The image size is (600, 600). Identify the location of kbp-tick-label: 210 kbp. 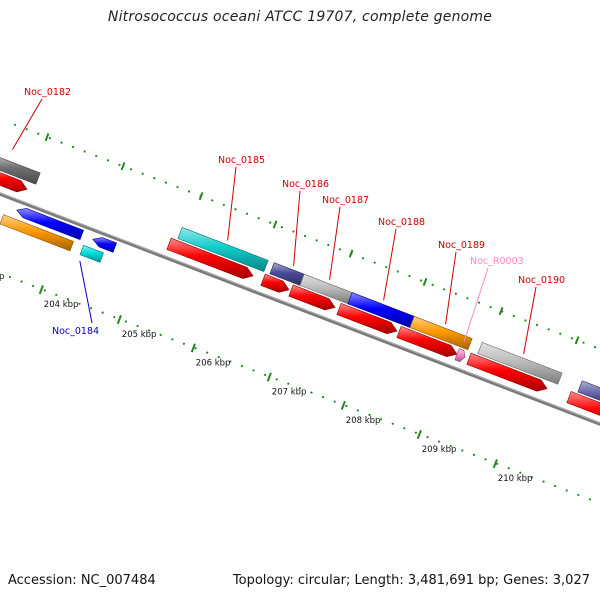
(515, 479).